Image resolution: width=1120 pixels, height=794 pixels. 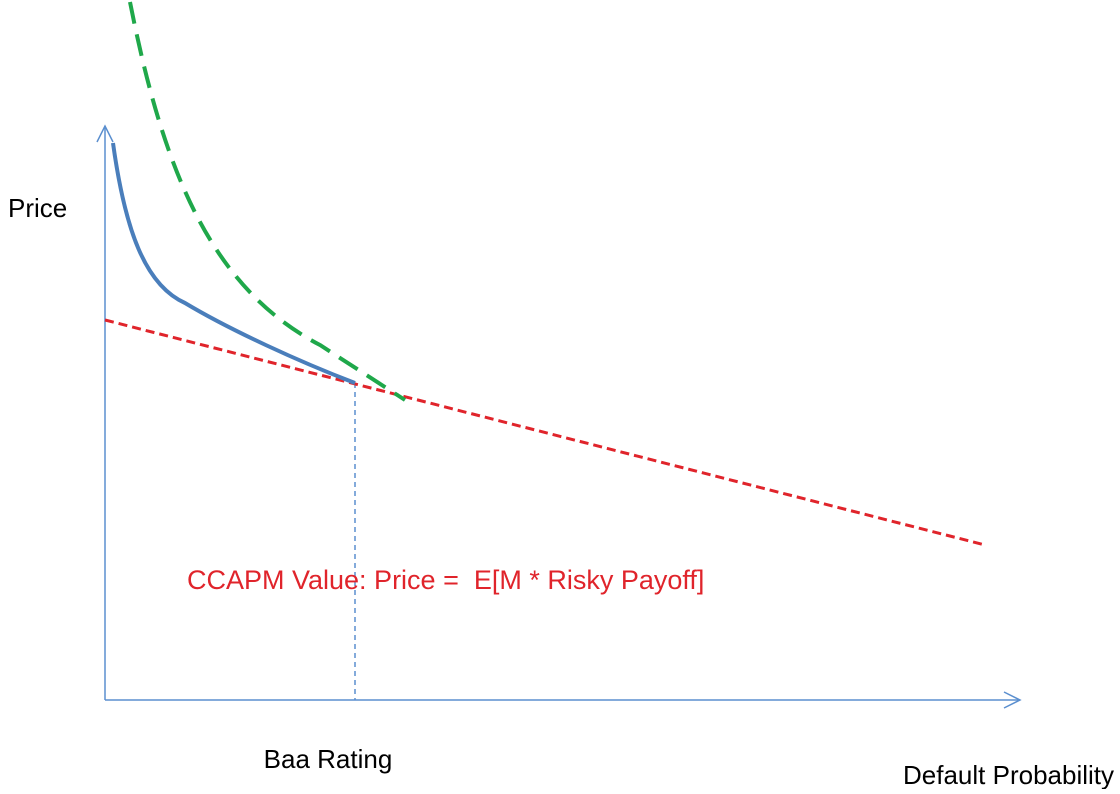 What do you see at coordinates (37, 208) in the screenshot?
I see `y-axis-label: Price` at bounding box center [37, 208].